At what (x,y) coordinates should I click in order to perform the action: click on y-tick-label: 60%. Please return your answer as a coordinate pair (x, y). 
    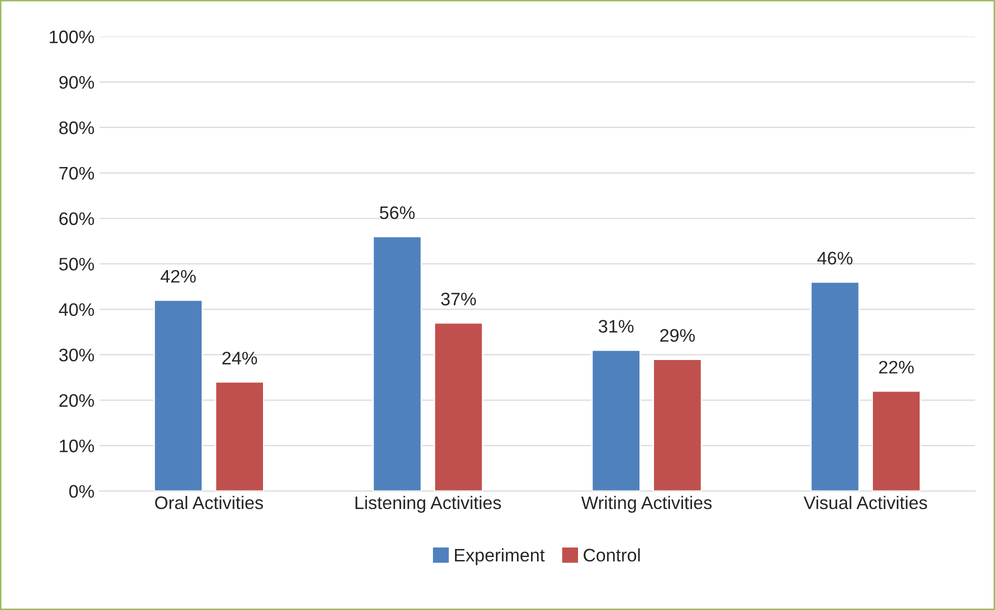
    Looking at the image, I should click on (76, 219).